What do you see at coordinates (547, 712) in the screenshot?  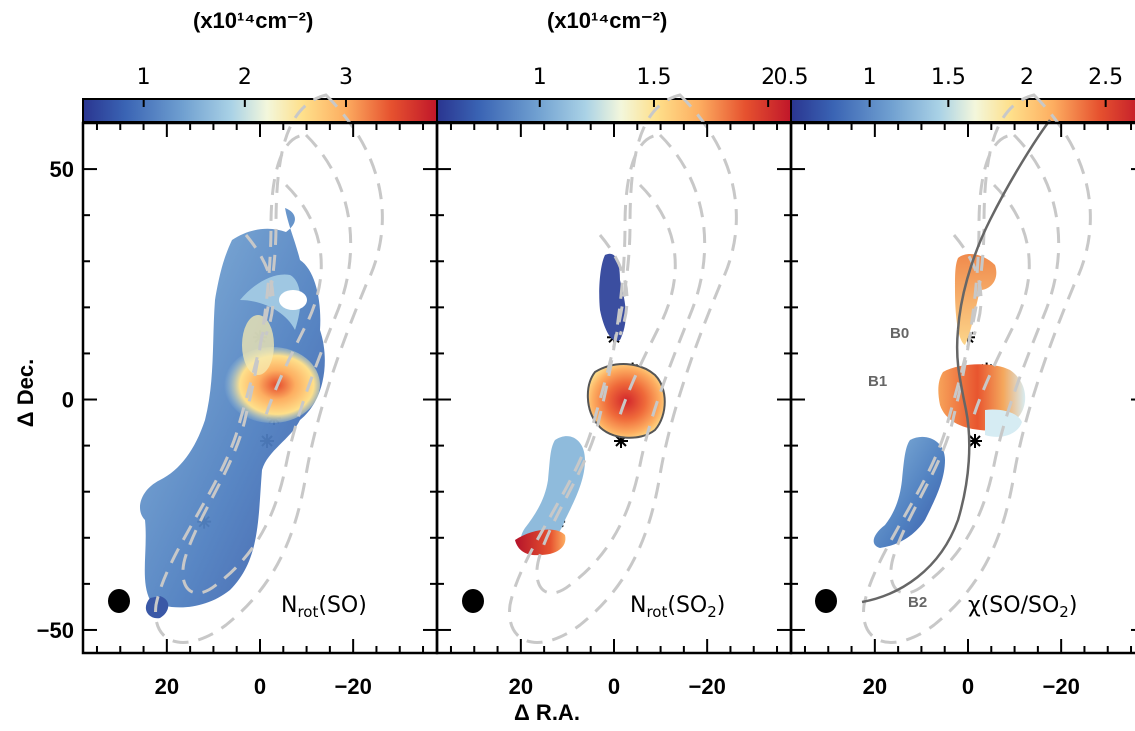 I see `x-axis-title: Δ R.A.` at bounding box center [547, 712].